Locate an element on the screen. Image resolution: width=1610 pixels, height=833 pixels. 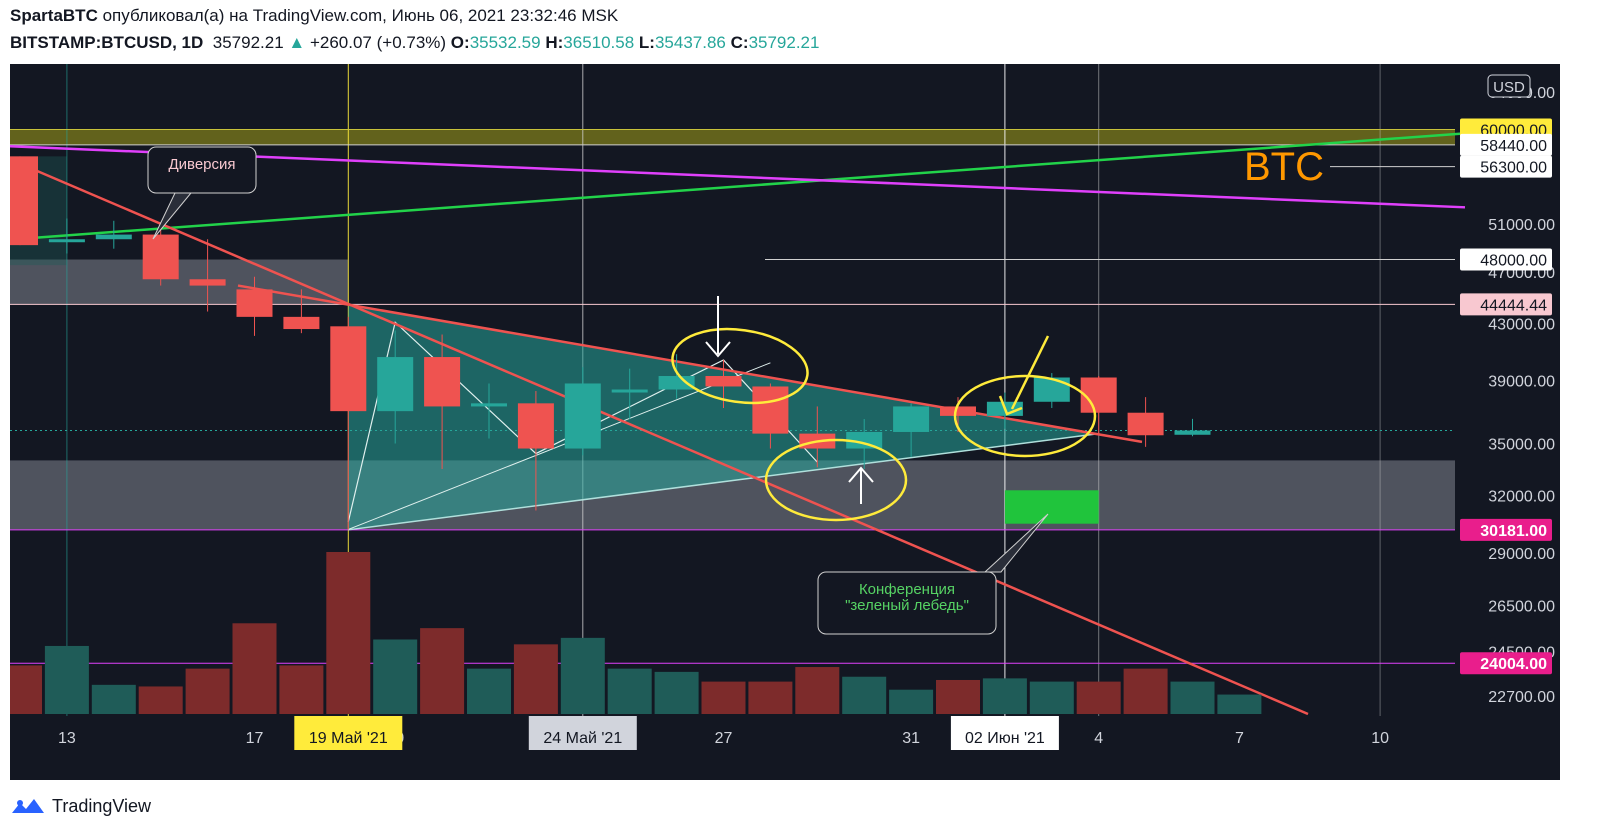
green-trend-line is located at coordinates (747, 186).